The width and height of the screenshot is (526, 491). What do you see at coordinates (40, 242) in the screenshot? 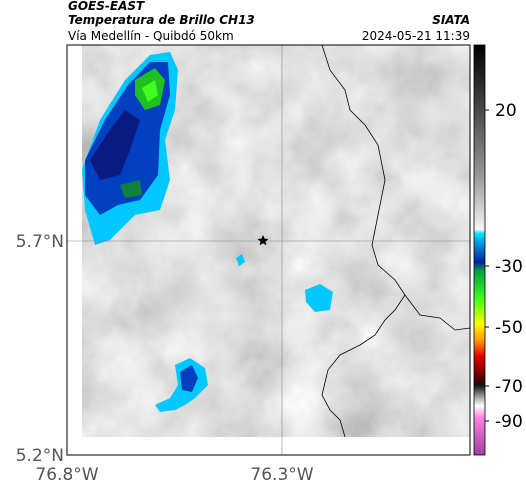
I see `lat-label: 5.7°N` at bounding box center [40, 242].